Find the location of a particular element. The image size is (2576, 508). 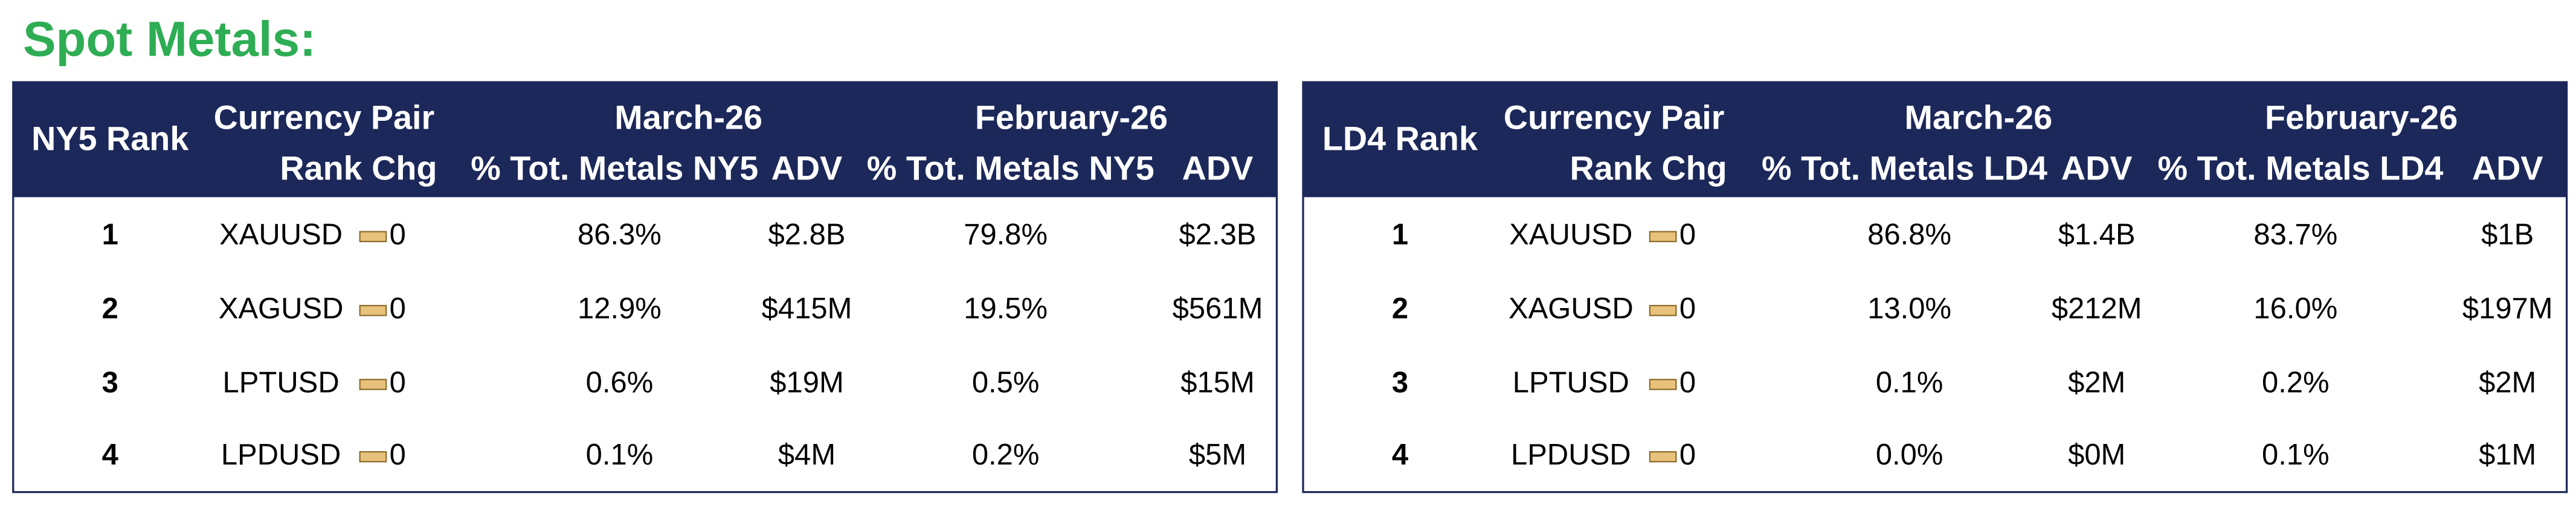

adv: $1.4B is located at coordinates (2097, 235).